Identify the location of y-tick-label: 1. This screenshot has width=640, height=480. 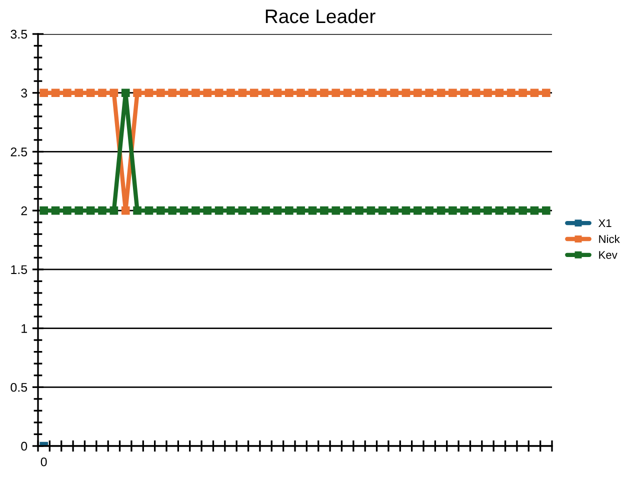
(24, 328).